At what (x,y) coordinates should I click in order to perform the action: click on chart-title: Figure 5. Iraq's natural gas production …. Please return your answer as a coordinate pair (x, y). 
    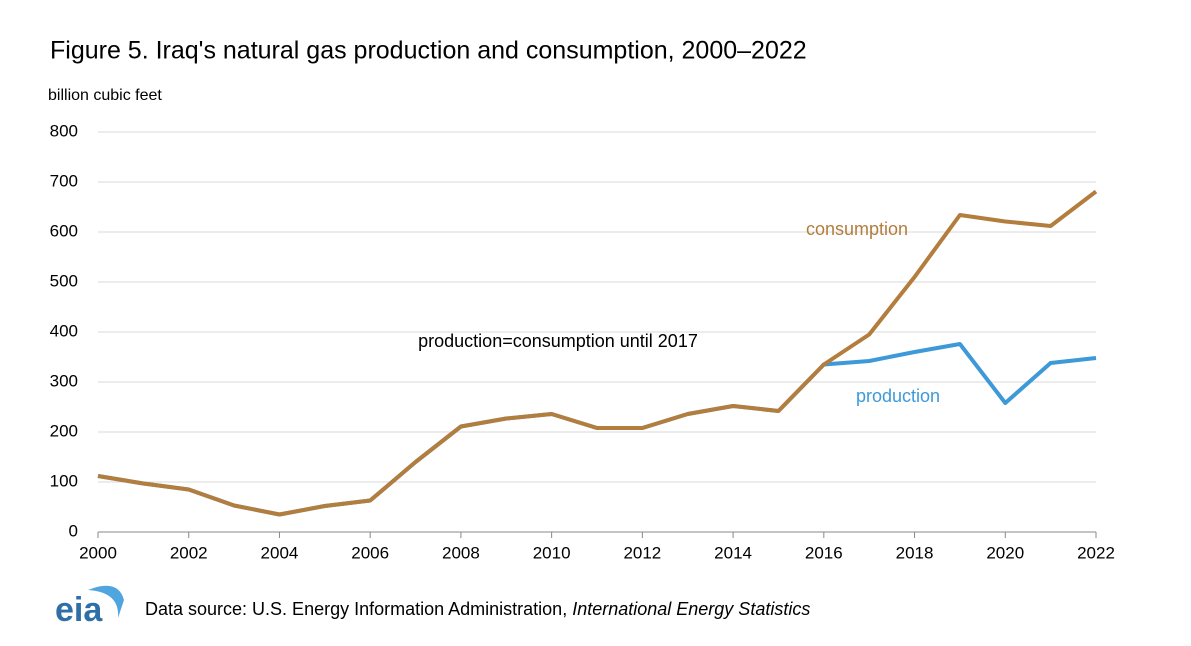
    Looking at the image, I should click on (428, 51).